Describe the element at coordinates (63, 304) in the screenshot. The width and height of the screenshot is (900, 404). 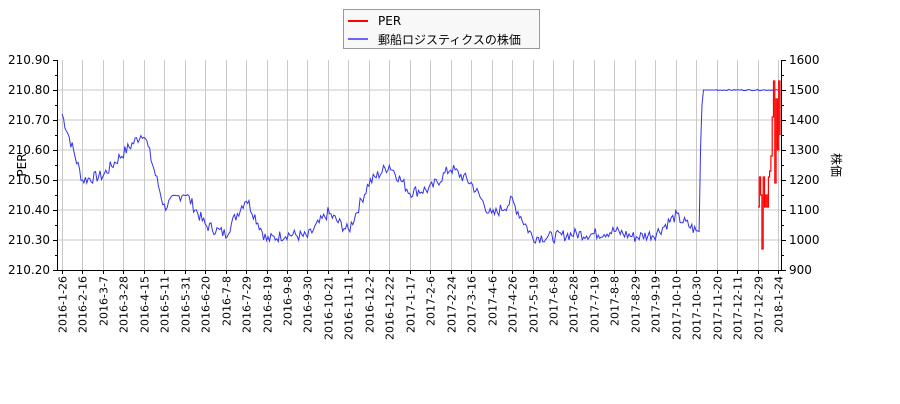
I see `x-tick-label: 2016-1-26` at that location.